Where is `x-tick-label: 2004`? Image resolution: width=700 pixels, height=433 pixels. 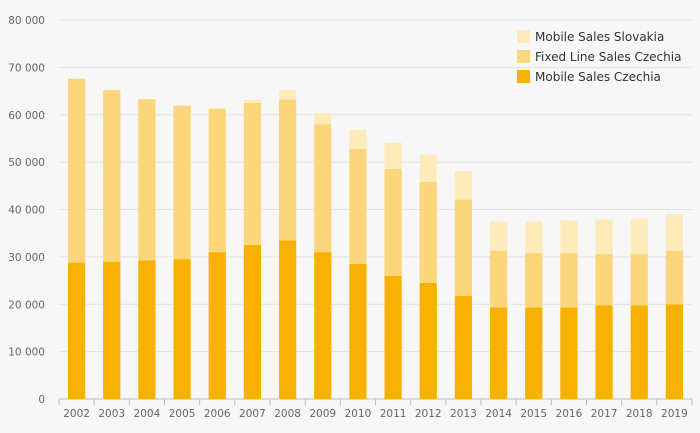 x-tick-label: 2004 is located at coordinates (147, 414).